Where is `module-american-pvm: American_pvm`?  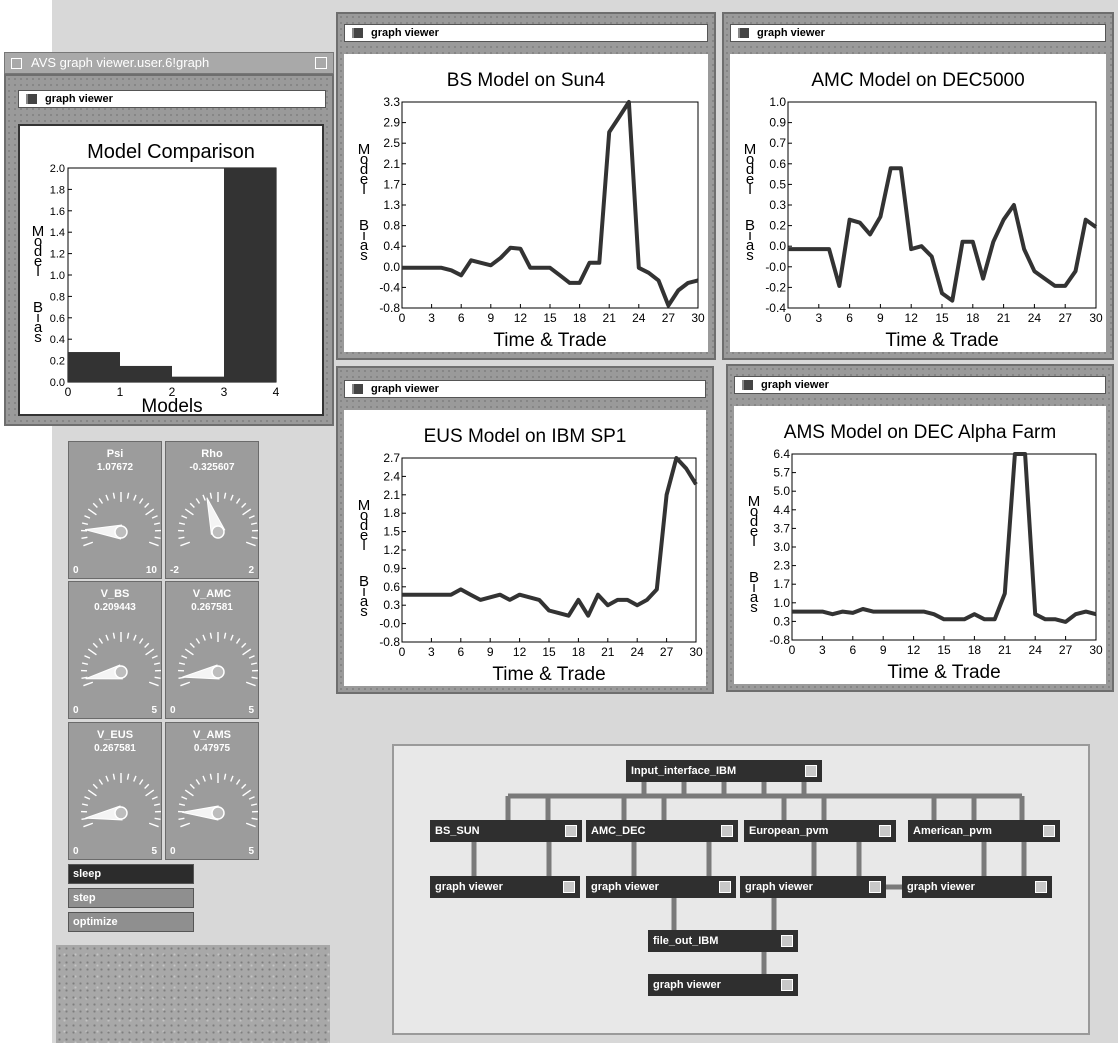 module-american-pvm: American_pvm is located at coordinates (984, 831).